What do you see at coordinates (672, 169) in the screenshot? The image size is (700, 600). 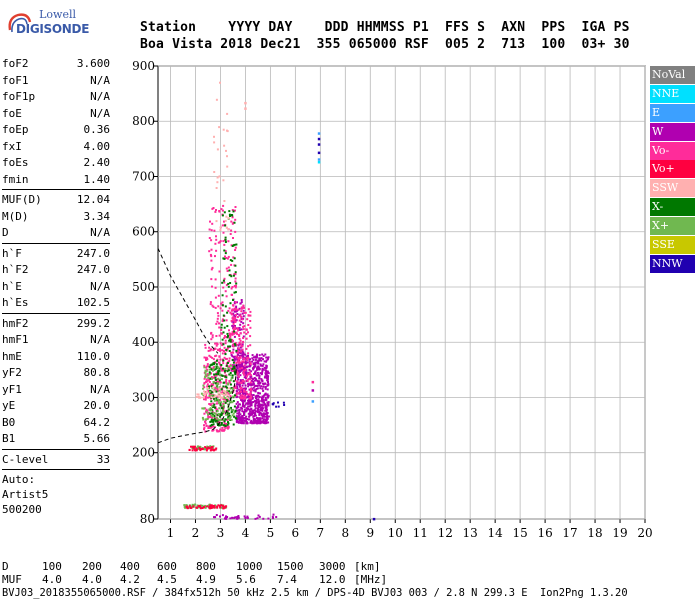 I see `legend-item-vo-: Vo+` at bounding box center [672, 169].